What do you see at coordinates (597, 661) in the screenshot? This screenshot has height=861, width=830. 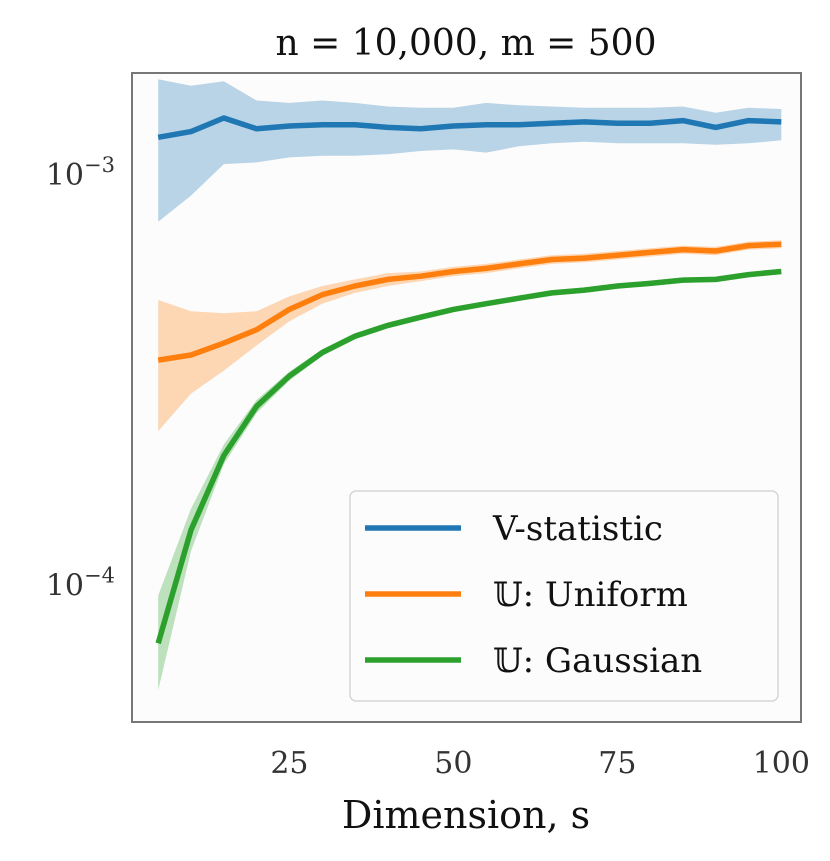 I see `legend-label-gaussian: 𝕌: Gaussian` at bounding box center [597, 661].